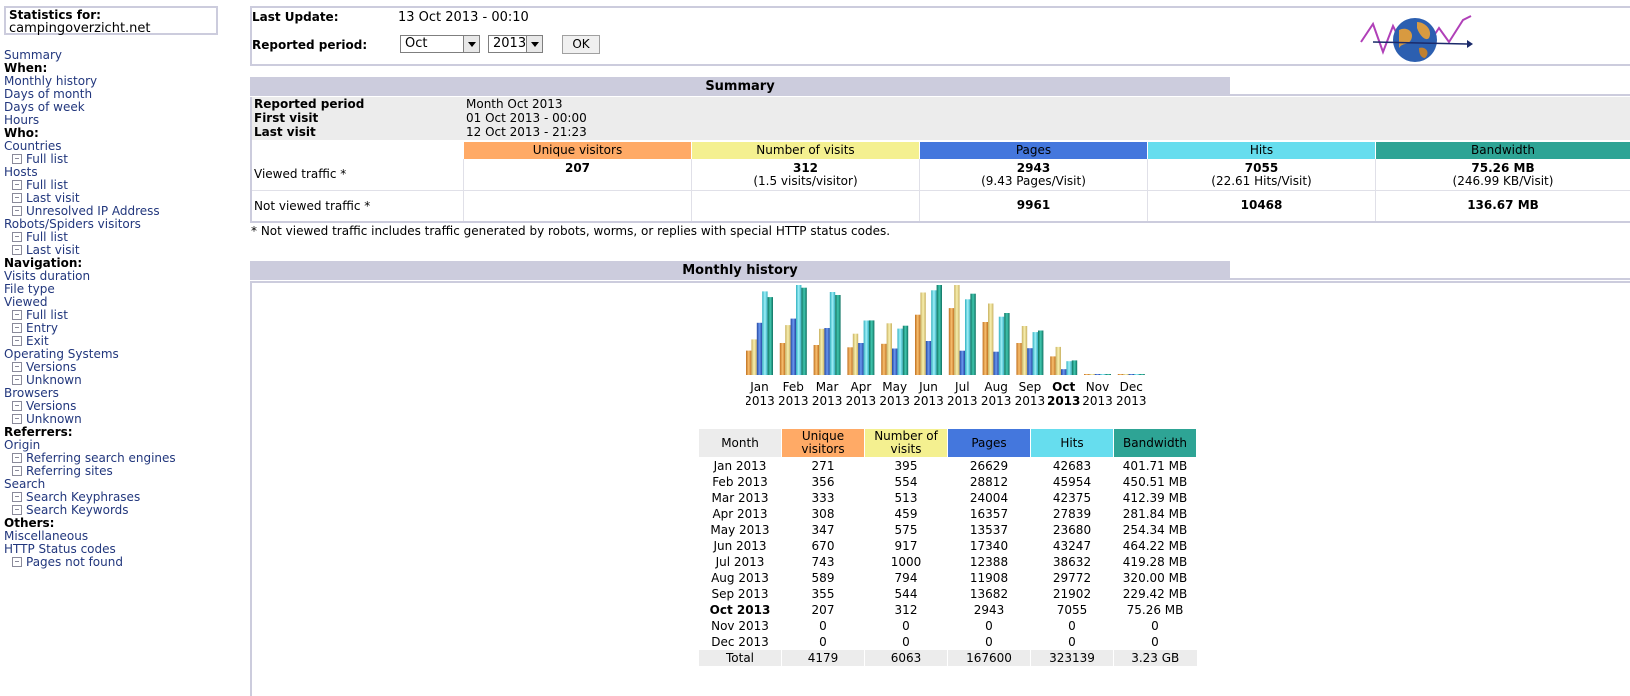 The height and width of the screenshot is (696, 1630). What do you see at coordinates (116, 81) in the screenshot?
I see `menu-monthly-history: Monthly history` at bounding box center [116, 81].